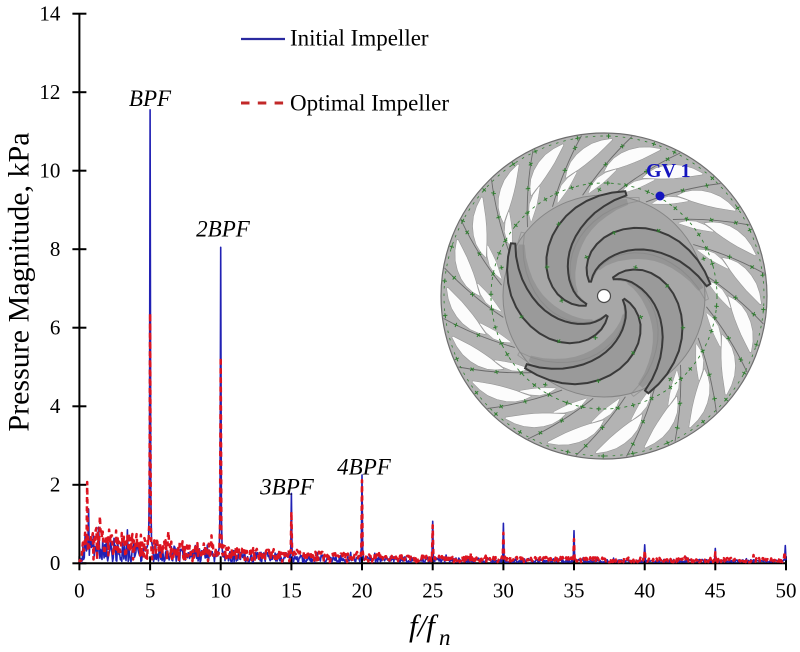 This screenshot has height=652, width=800. Describe the element at coordinates (445, 636) in the screenshot. I see `svg-text: n` at that location.